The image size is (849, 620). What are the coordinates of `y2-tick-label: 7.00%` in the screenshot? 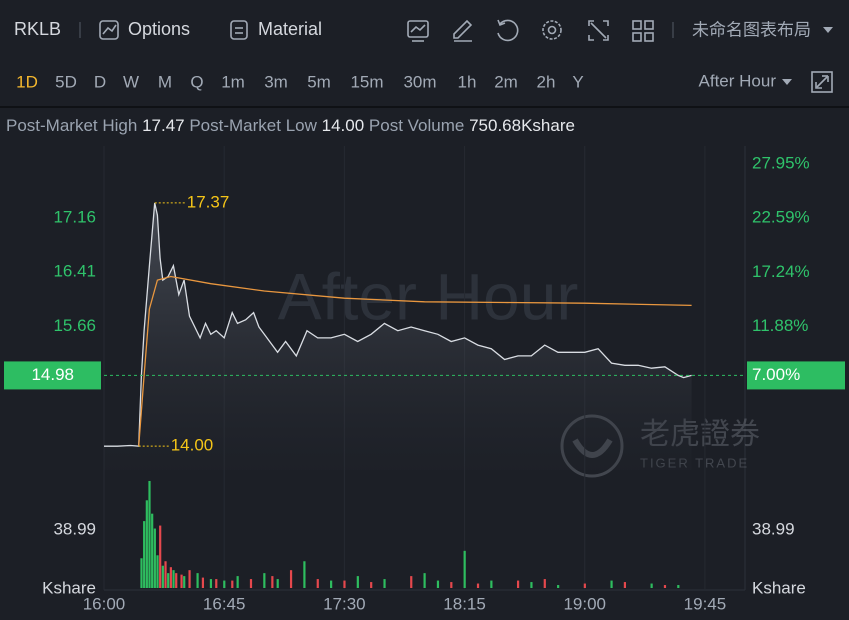 It's located at (776, 374).